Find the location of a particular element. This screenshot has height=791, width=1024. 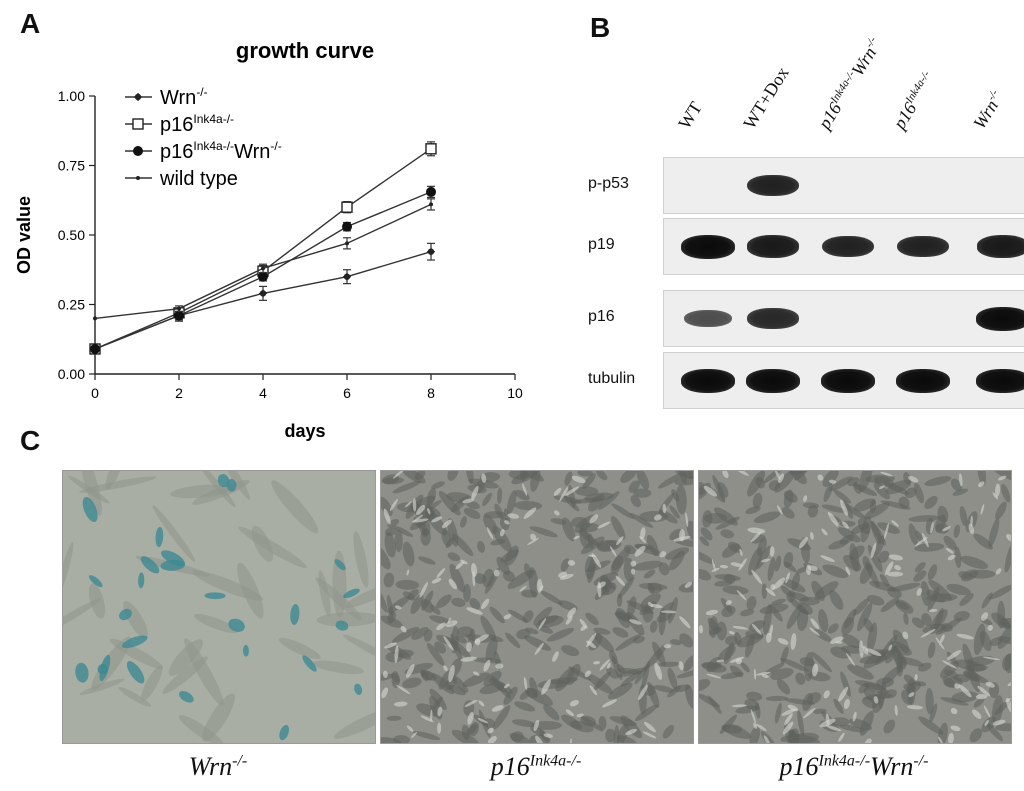

lane-label: Wrn-/- is located at coordinates (986, 110).